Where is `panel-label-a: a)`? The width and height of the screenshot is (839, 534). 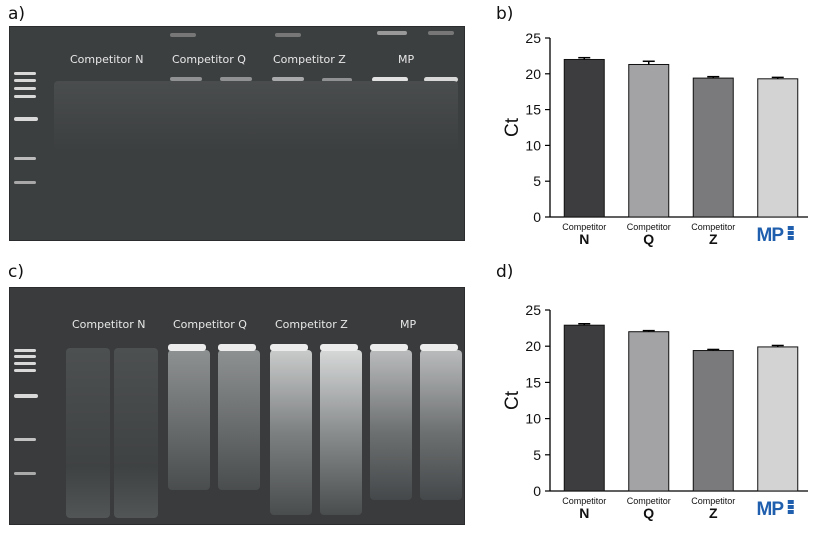
panel-label-a: a) is located at coordinates (17, 14).